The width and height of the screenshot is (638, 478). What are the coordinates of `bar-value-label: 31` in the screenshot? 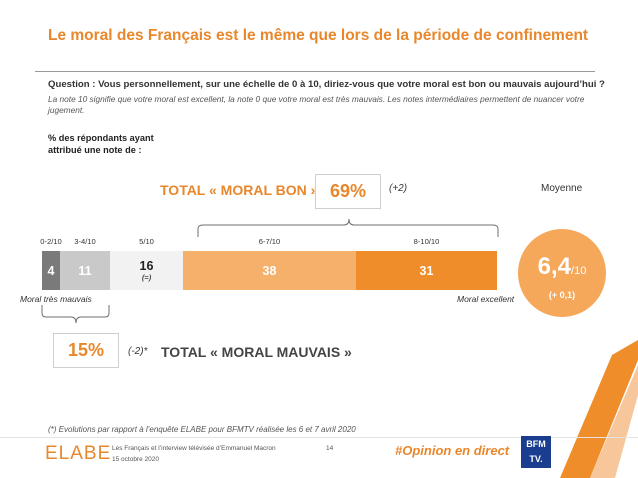 It's located at (426, 270).